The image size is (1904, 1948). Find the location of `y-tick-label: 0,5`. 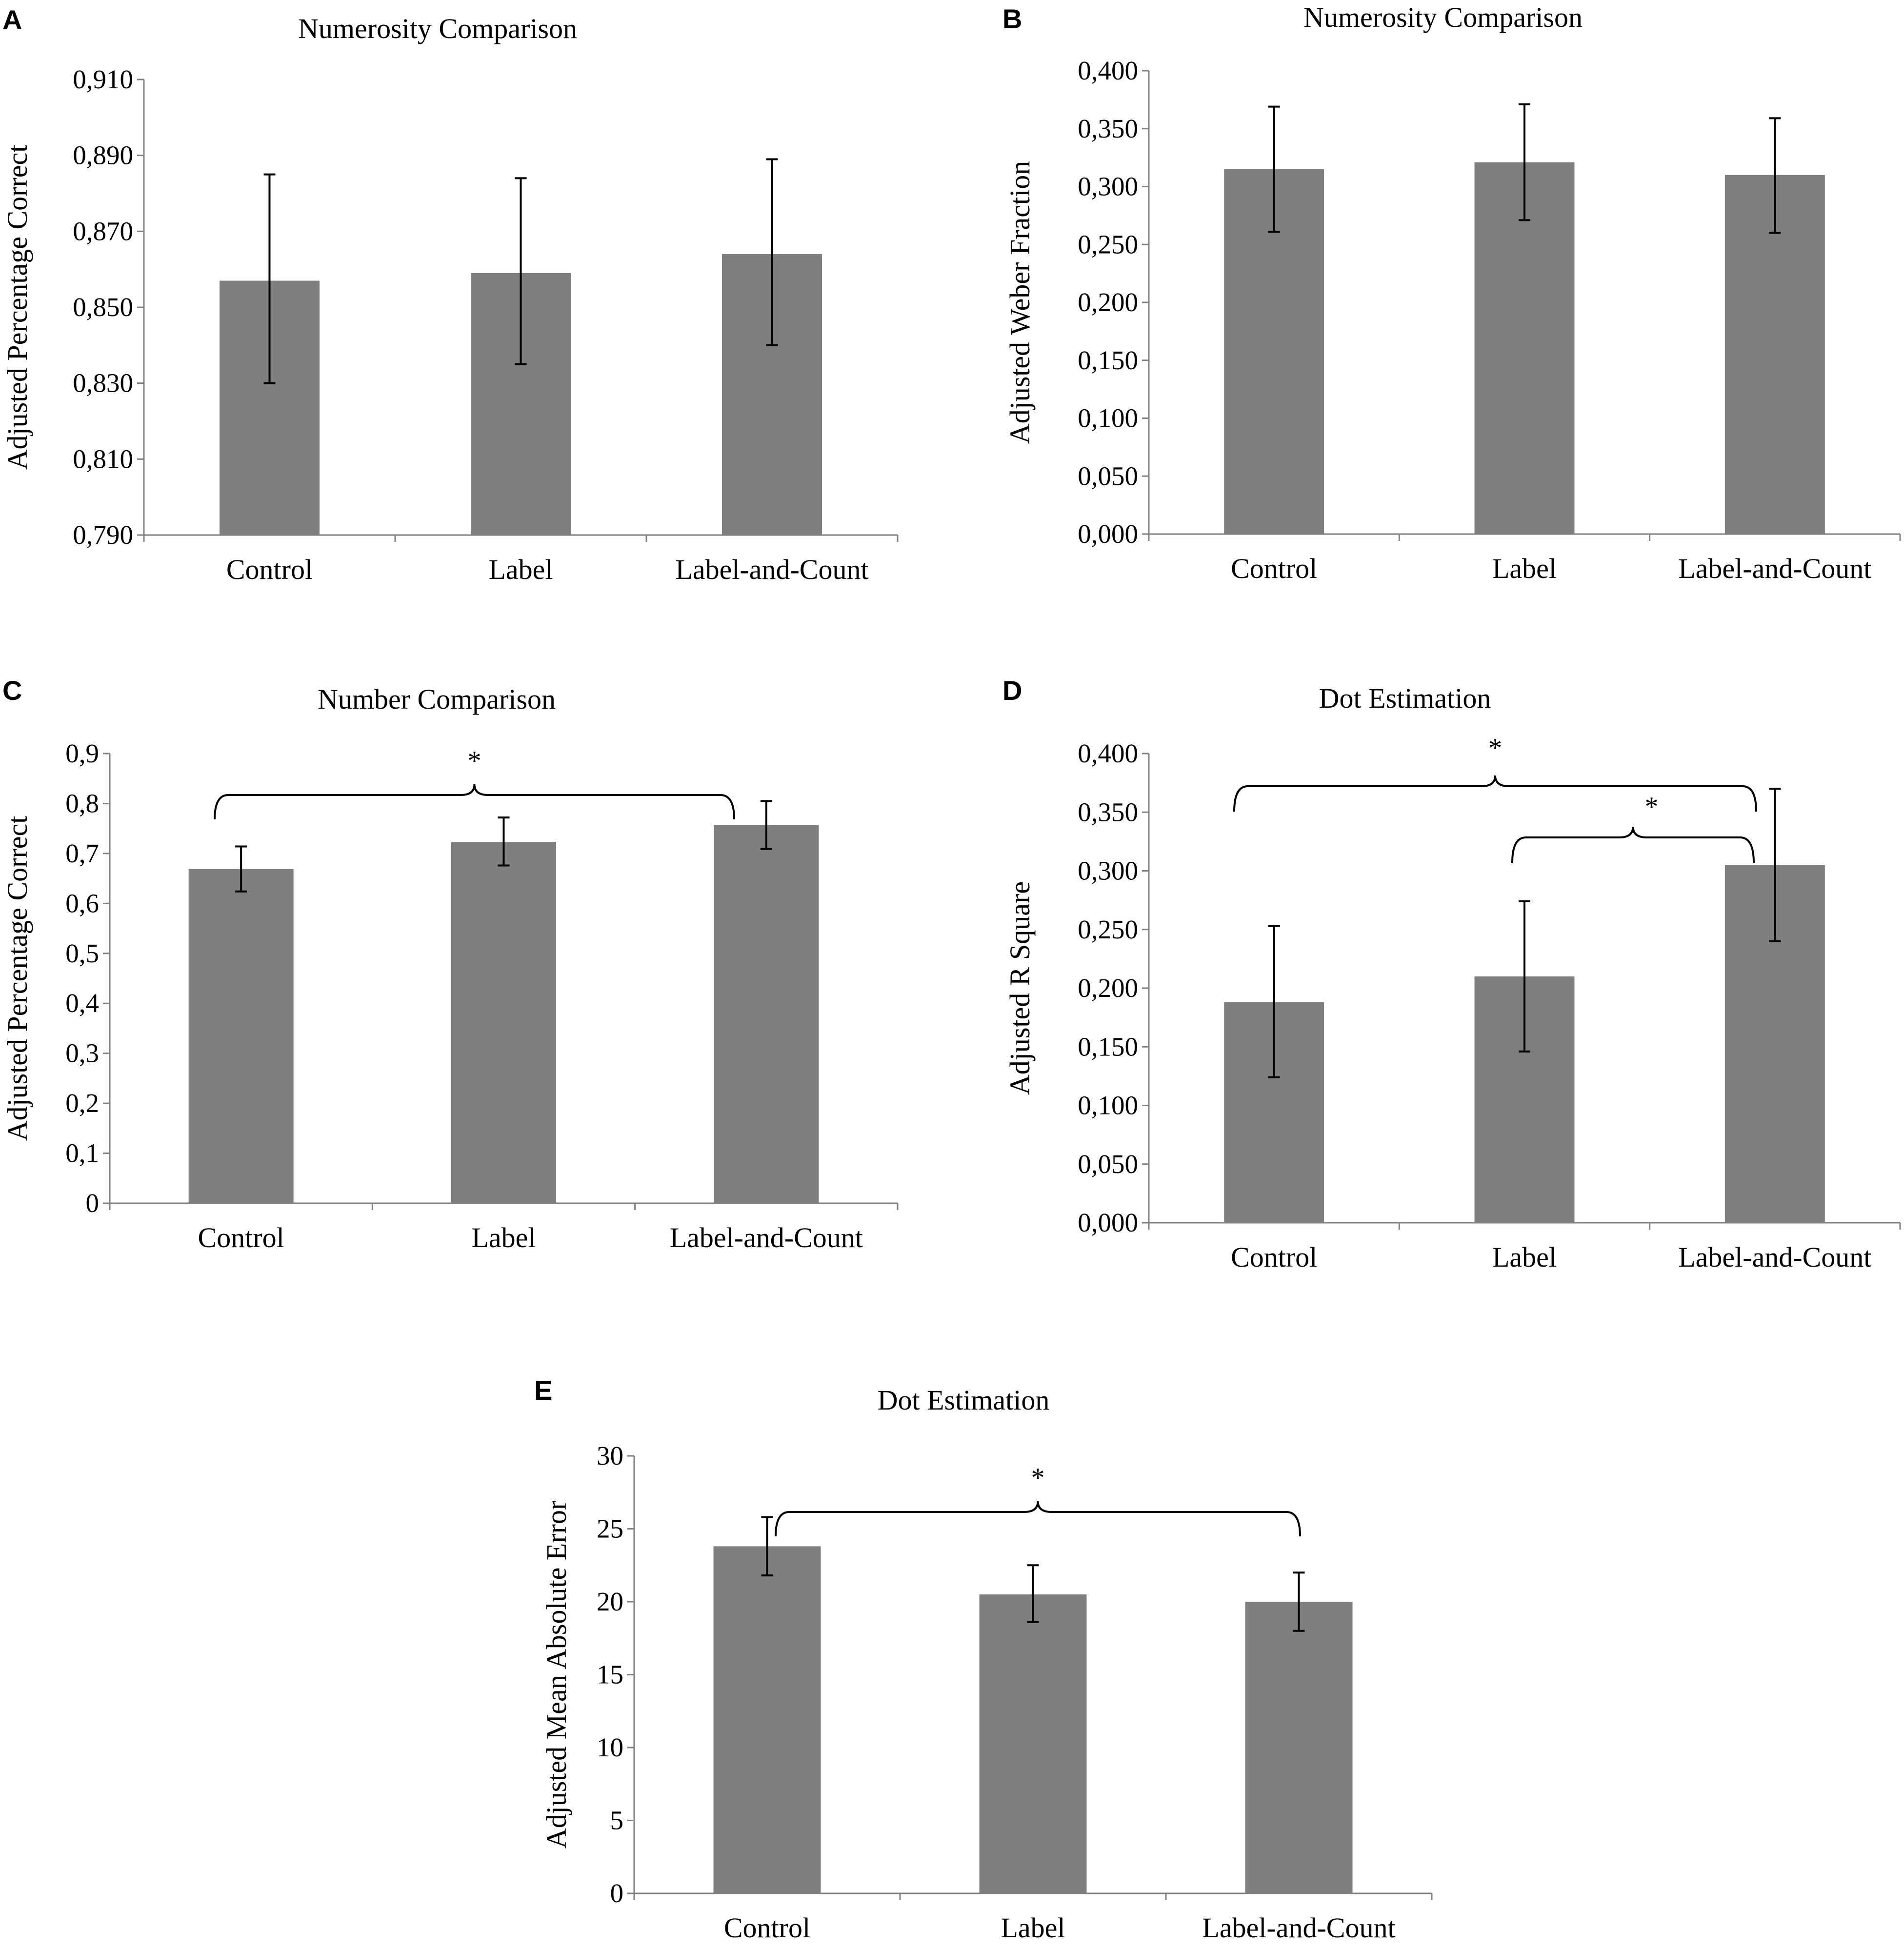

y-tick-label: 0,5 is located at coordinates (82, 953).